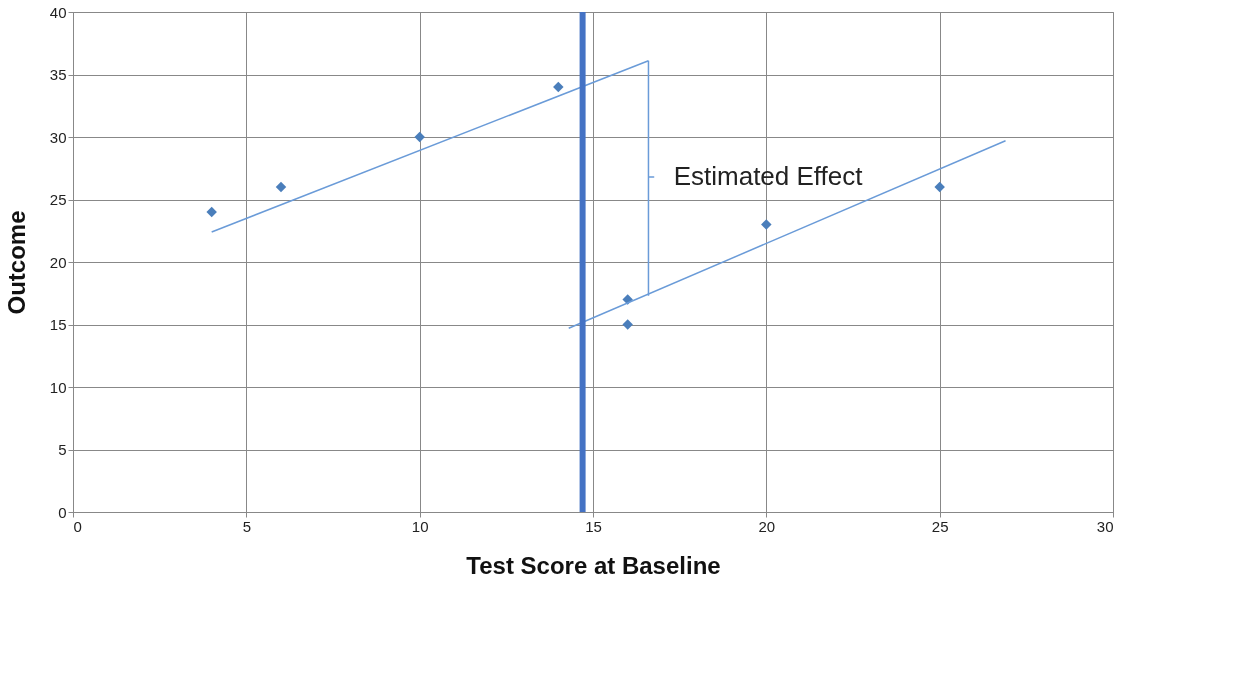 This screenshot has width=1236, height=677. I want to click on y-tick-label: 20, so click(58, 262).